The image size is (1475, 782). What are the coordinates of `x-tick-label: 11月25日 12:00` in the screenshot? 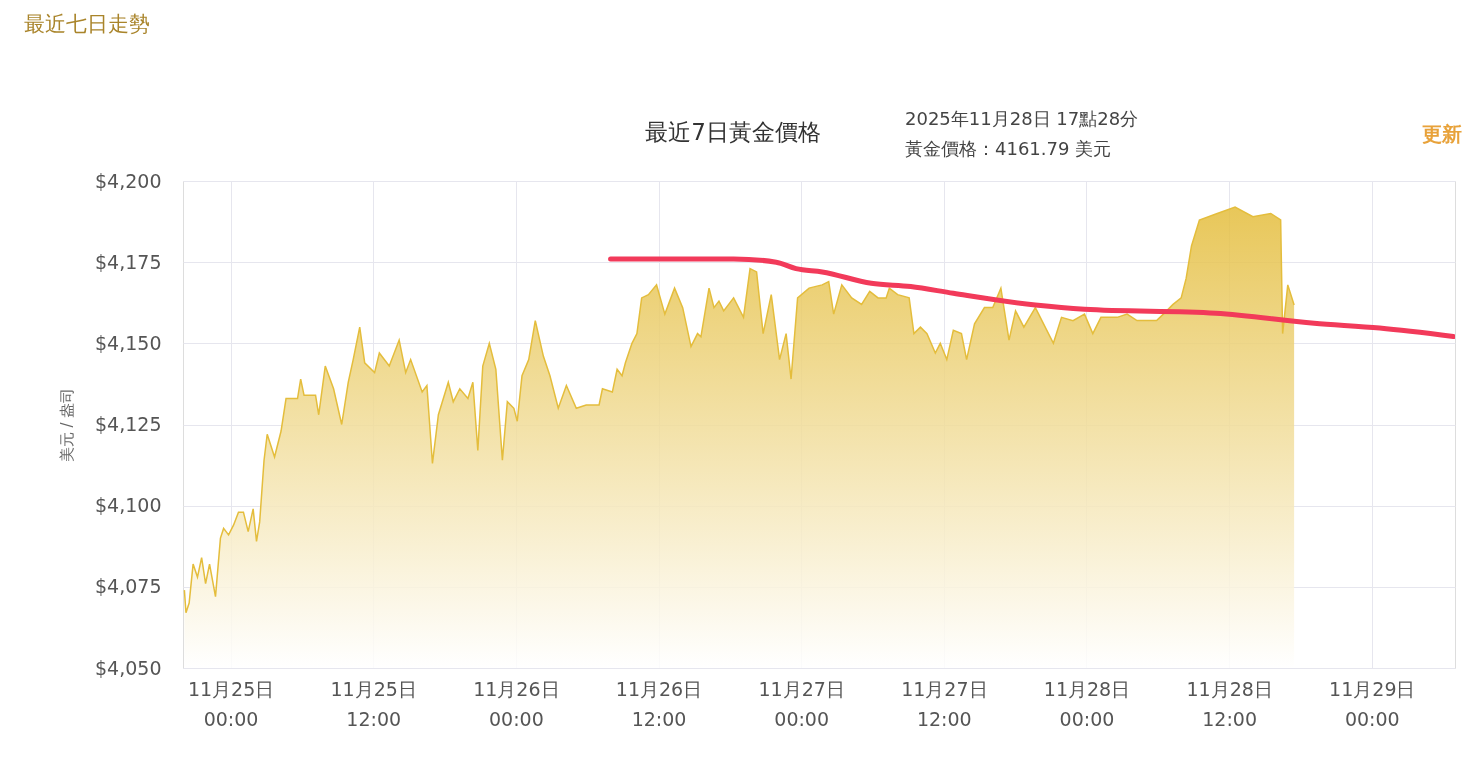 It's located at (373, 703).